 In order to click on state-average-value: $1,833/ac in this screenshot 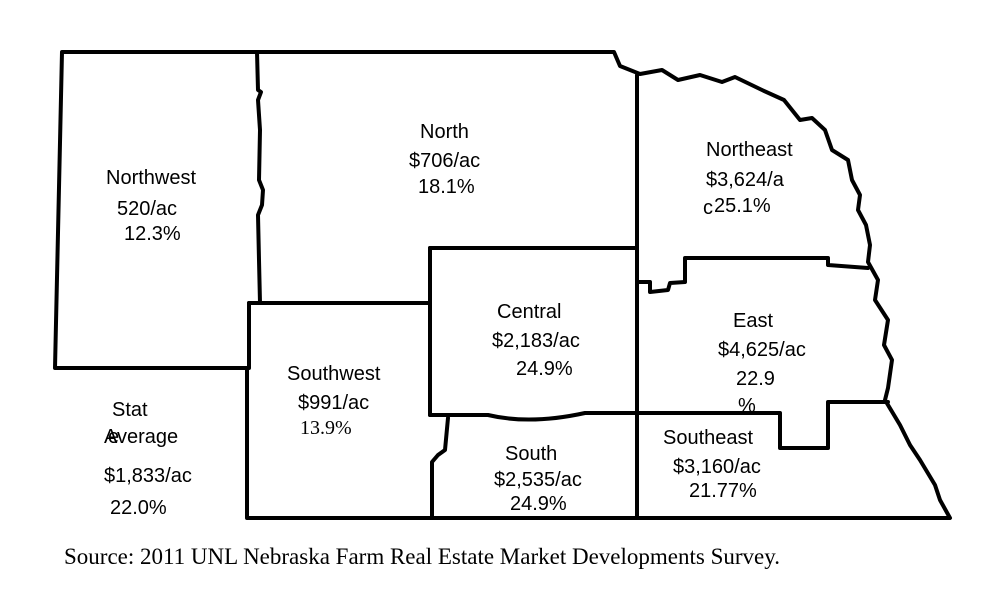, I will do `click(148, 476)`.